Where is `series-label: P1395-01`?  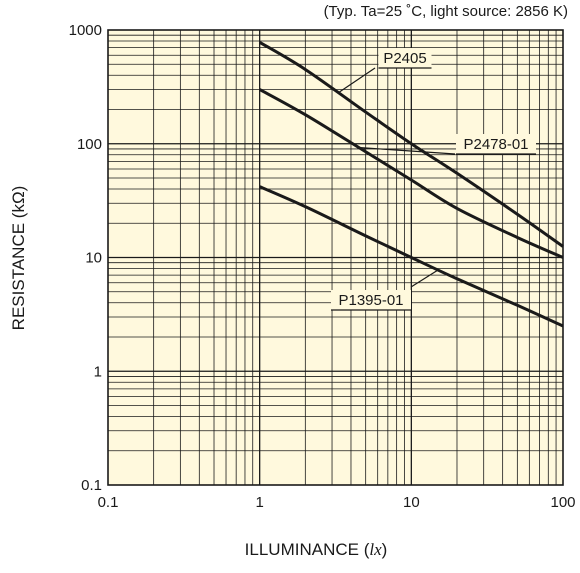 series-label: P1395-01 is located at coordinates (370, 300).